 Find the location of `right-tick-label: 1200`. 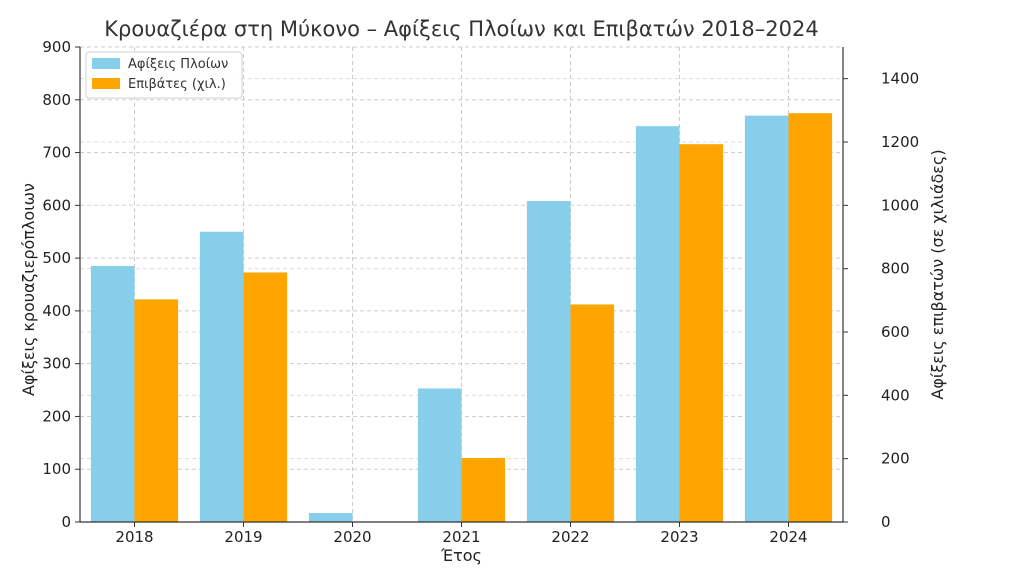

right-tick-label: 1200 is located at coordinates (900, 142).